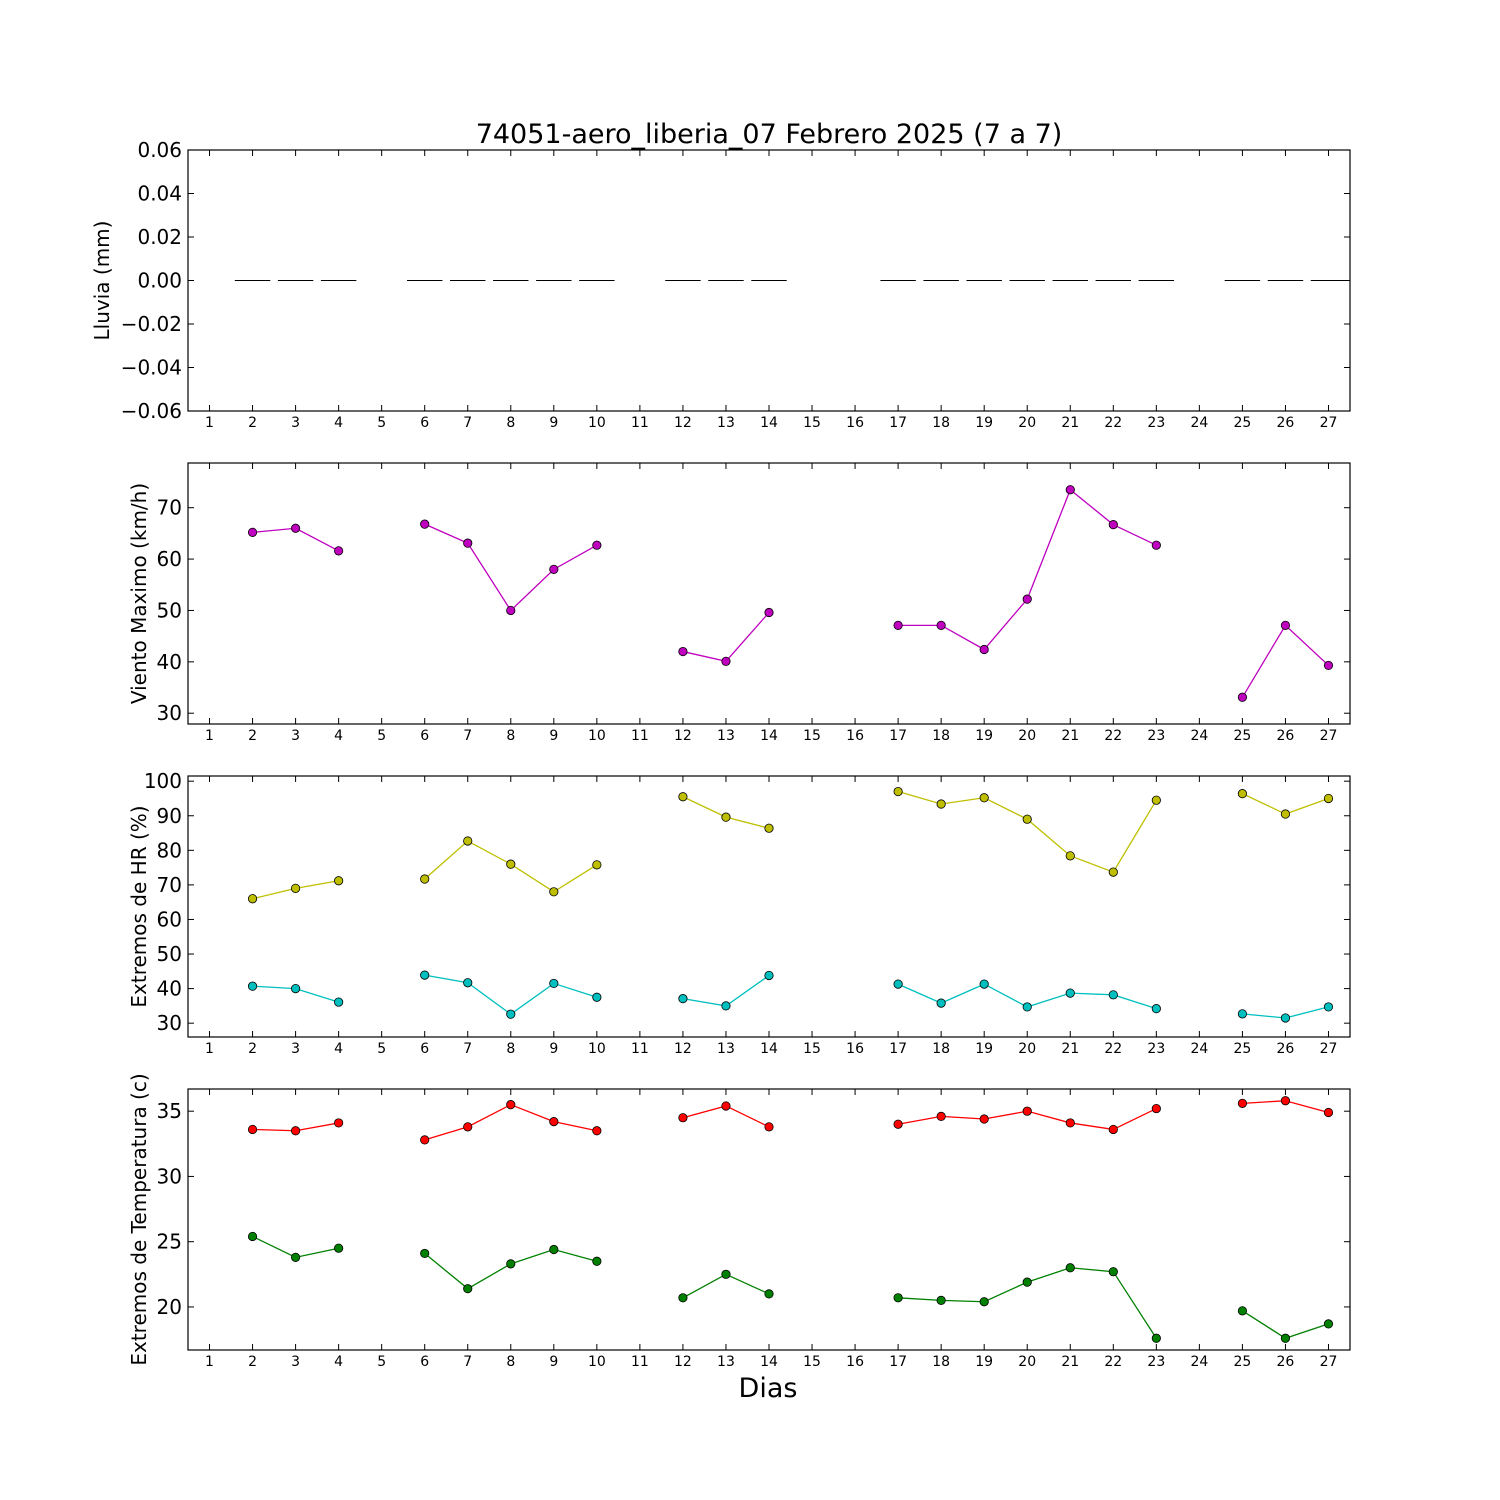  What do you see at coordinates (169, 662) in the screenshot?
I see `y-tick-label: 40` at bounding box center [169, 662].